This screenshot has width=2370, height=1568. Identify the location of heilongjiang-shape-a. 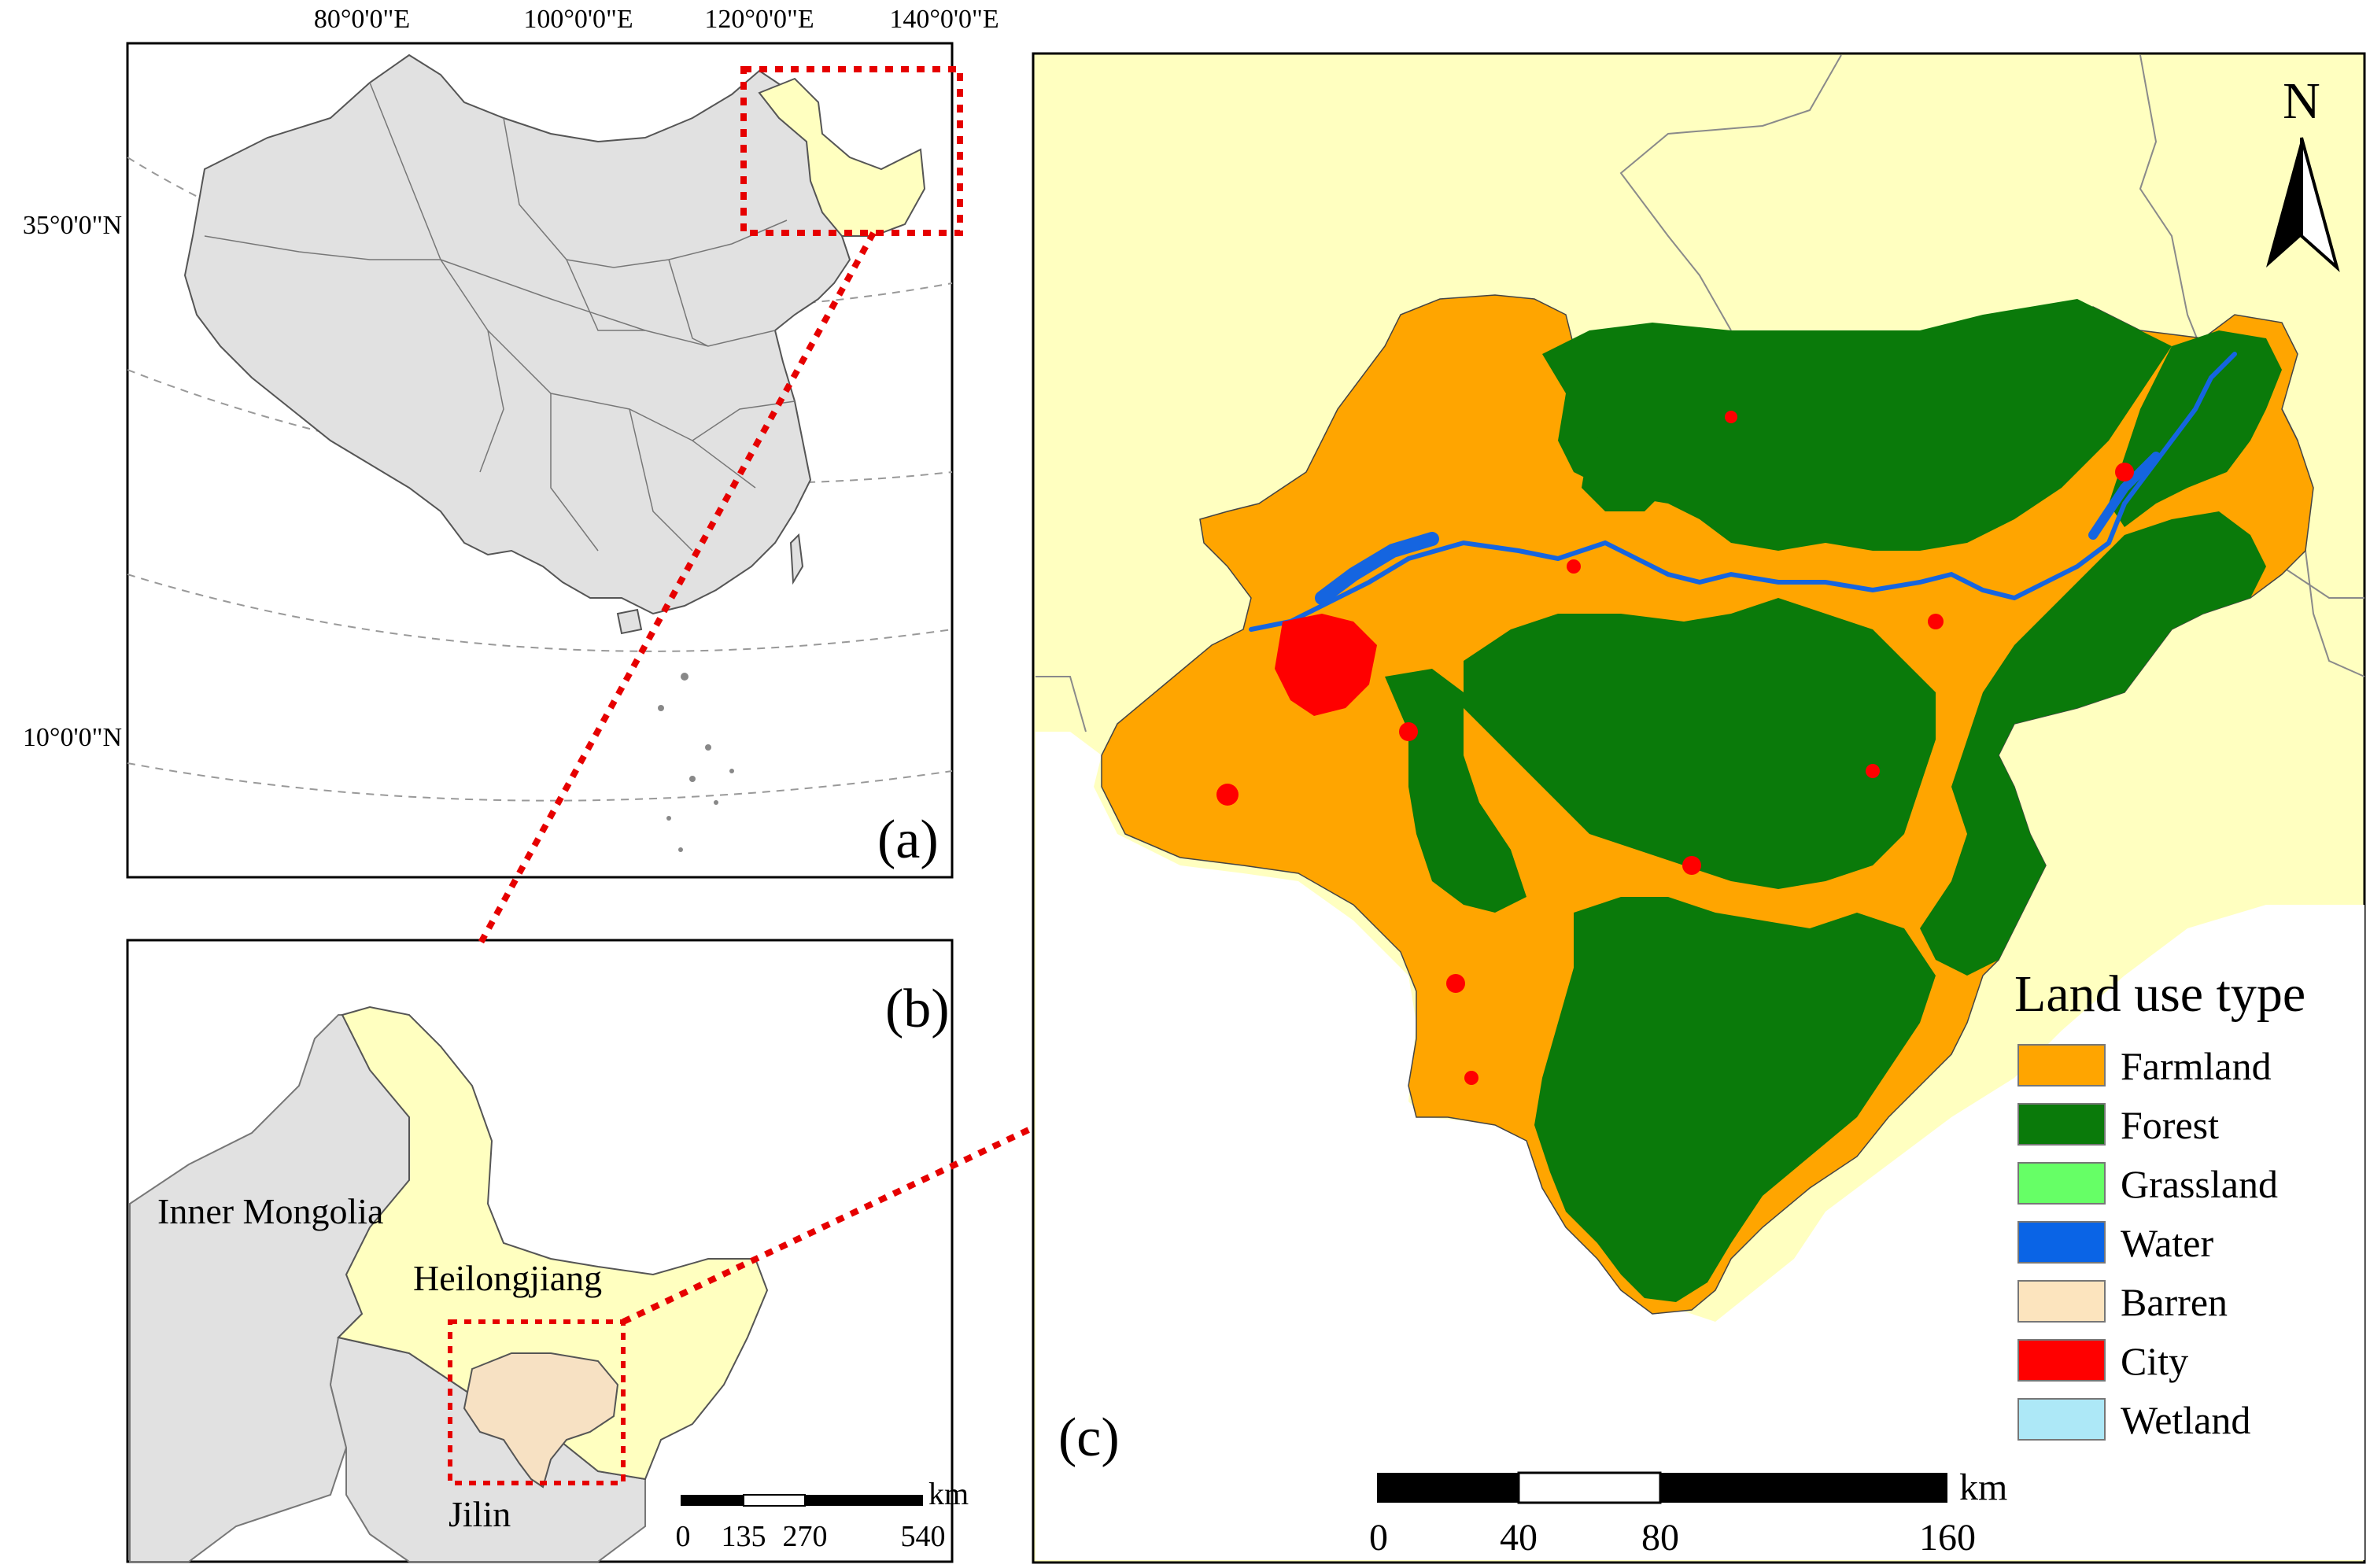
(842, 157).